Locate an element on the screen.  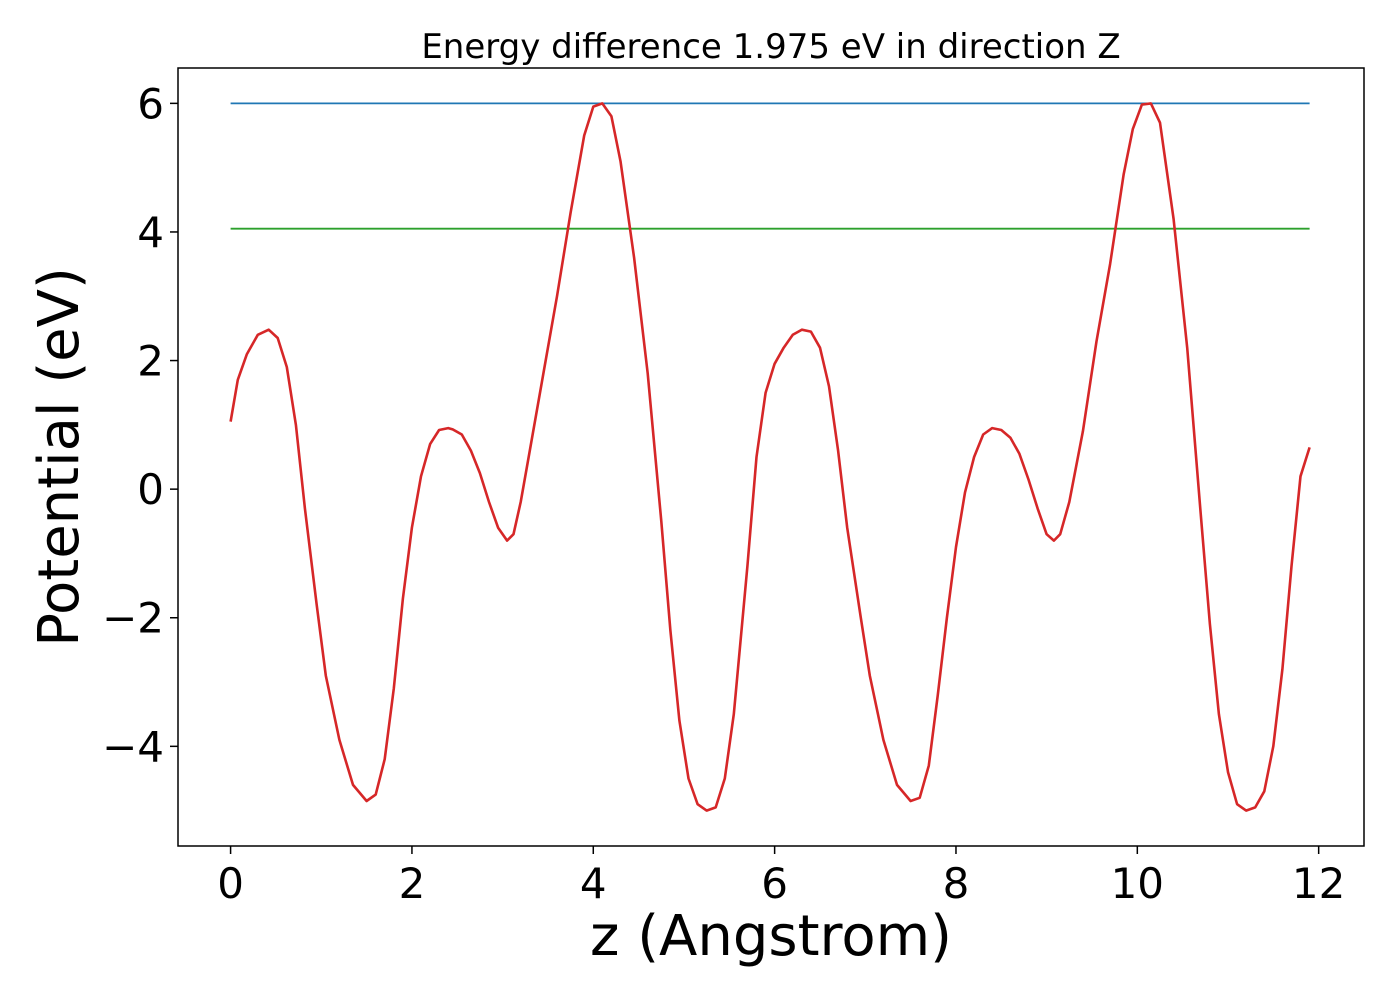
y-tick-label: 4 is located at coordinates (150, 232).